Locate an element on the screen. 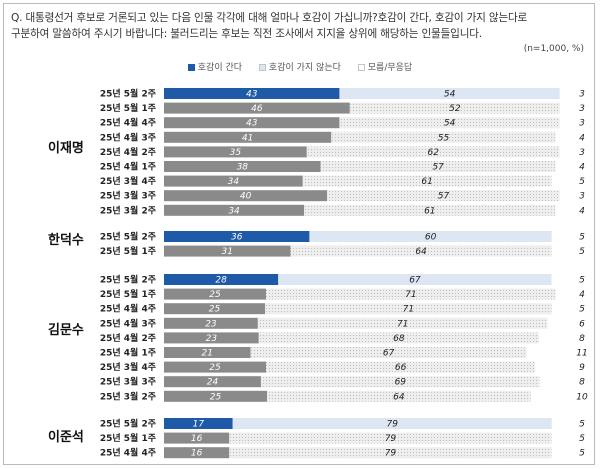 The image size is (600, 469). row-label: 25년 4월 3주 is located at coordinates (128, 323).